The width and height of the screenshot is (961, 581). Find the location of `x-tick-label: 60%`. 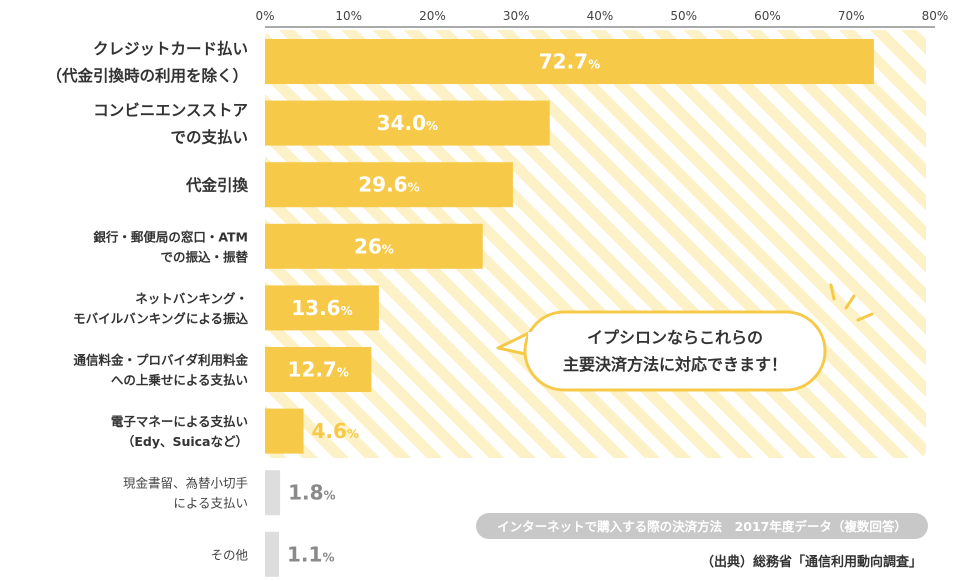

x-tick-label: 60% is located at coordinates (767, 16).